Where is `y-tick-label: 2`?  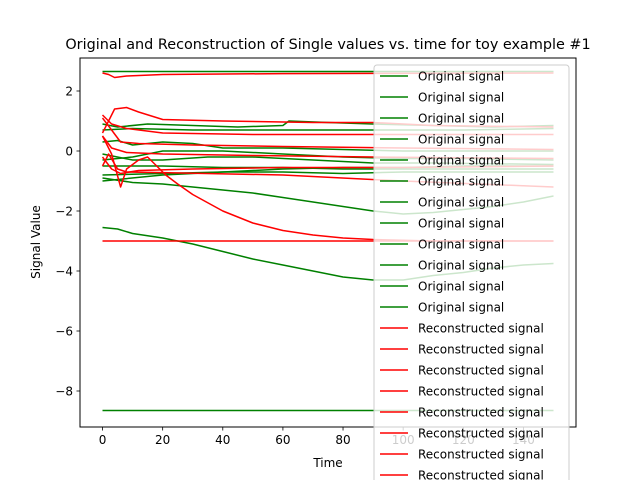 y-tick-label: 2 is located at coordinates (69, 92).